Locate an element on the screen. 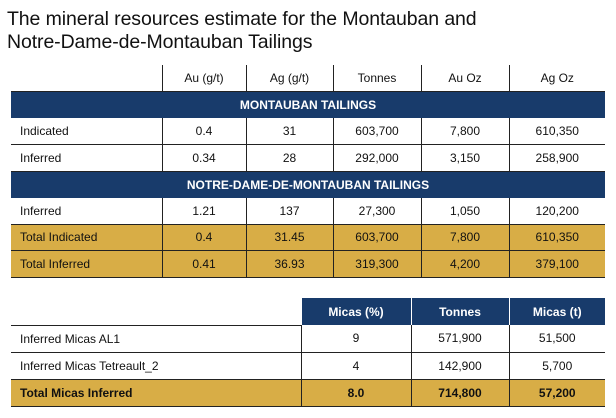 The height and width of the screenshot is (418, 616). cell-ag-oz: 258,900 is located at coordinates (556, 158).